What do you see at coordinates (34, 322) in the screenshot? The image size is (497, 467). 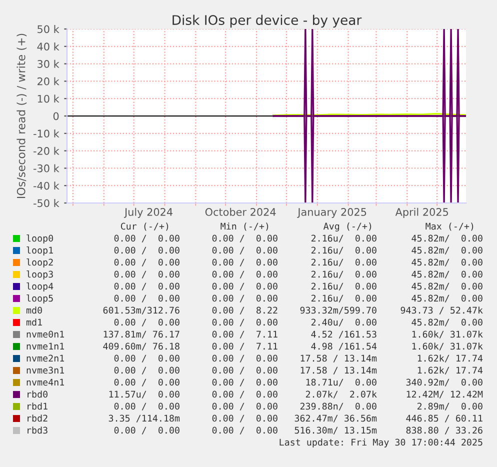 I see `legend-label: md1` at bounding box center [34, 322].